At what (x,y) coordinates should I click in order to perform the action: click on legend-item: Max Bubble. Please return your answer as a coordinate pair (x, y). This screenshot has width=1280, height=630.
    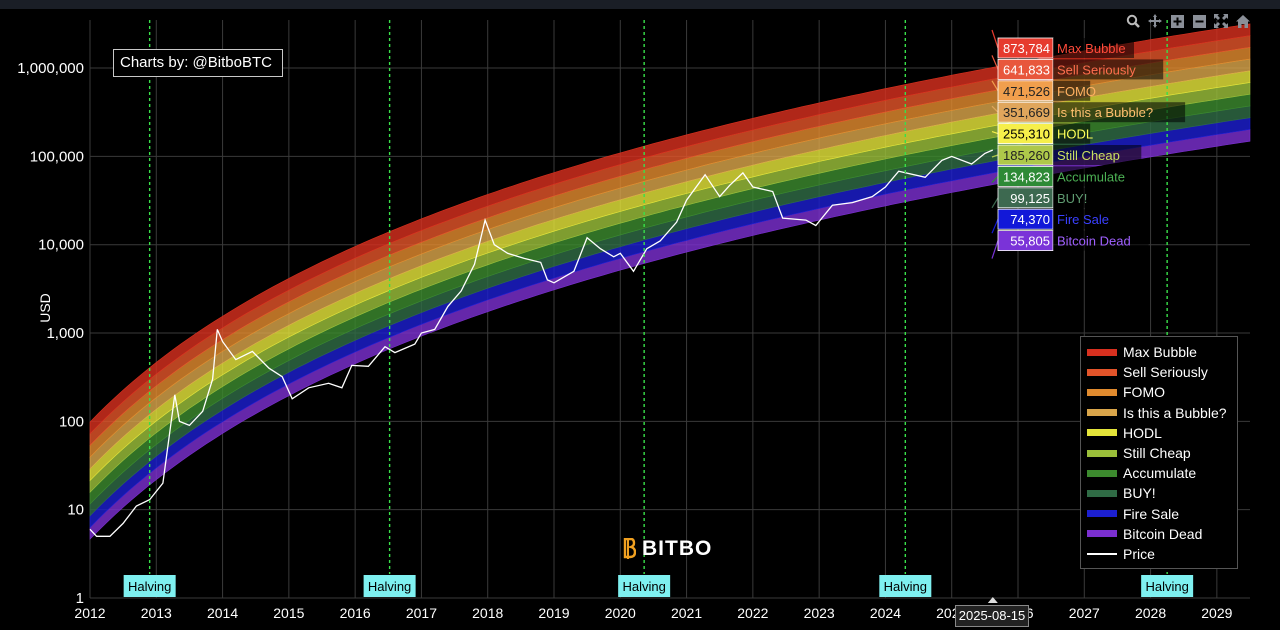
    Looking at the image, I should click on (1142, 352).